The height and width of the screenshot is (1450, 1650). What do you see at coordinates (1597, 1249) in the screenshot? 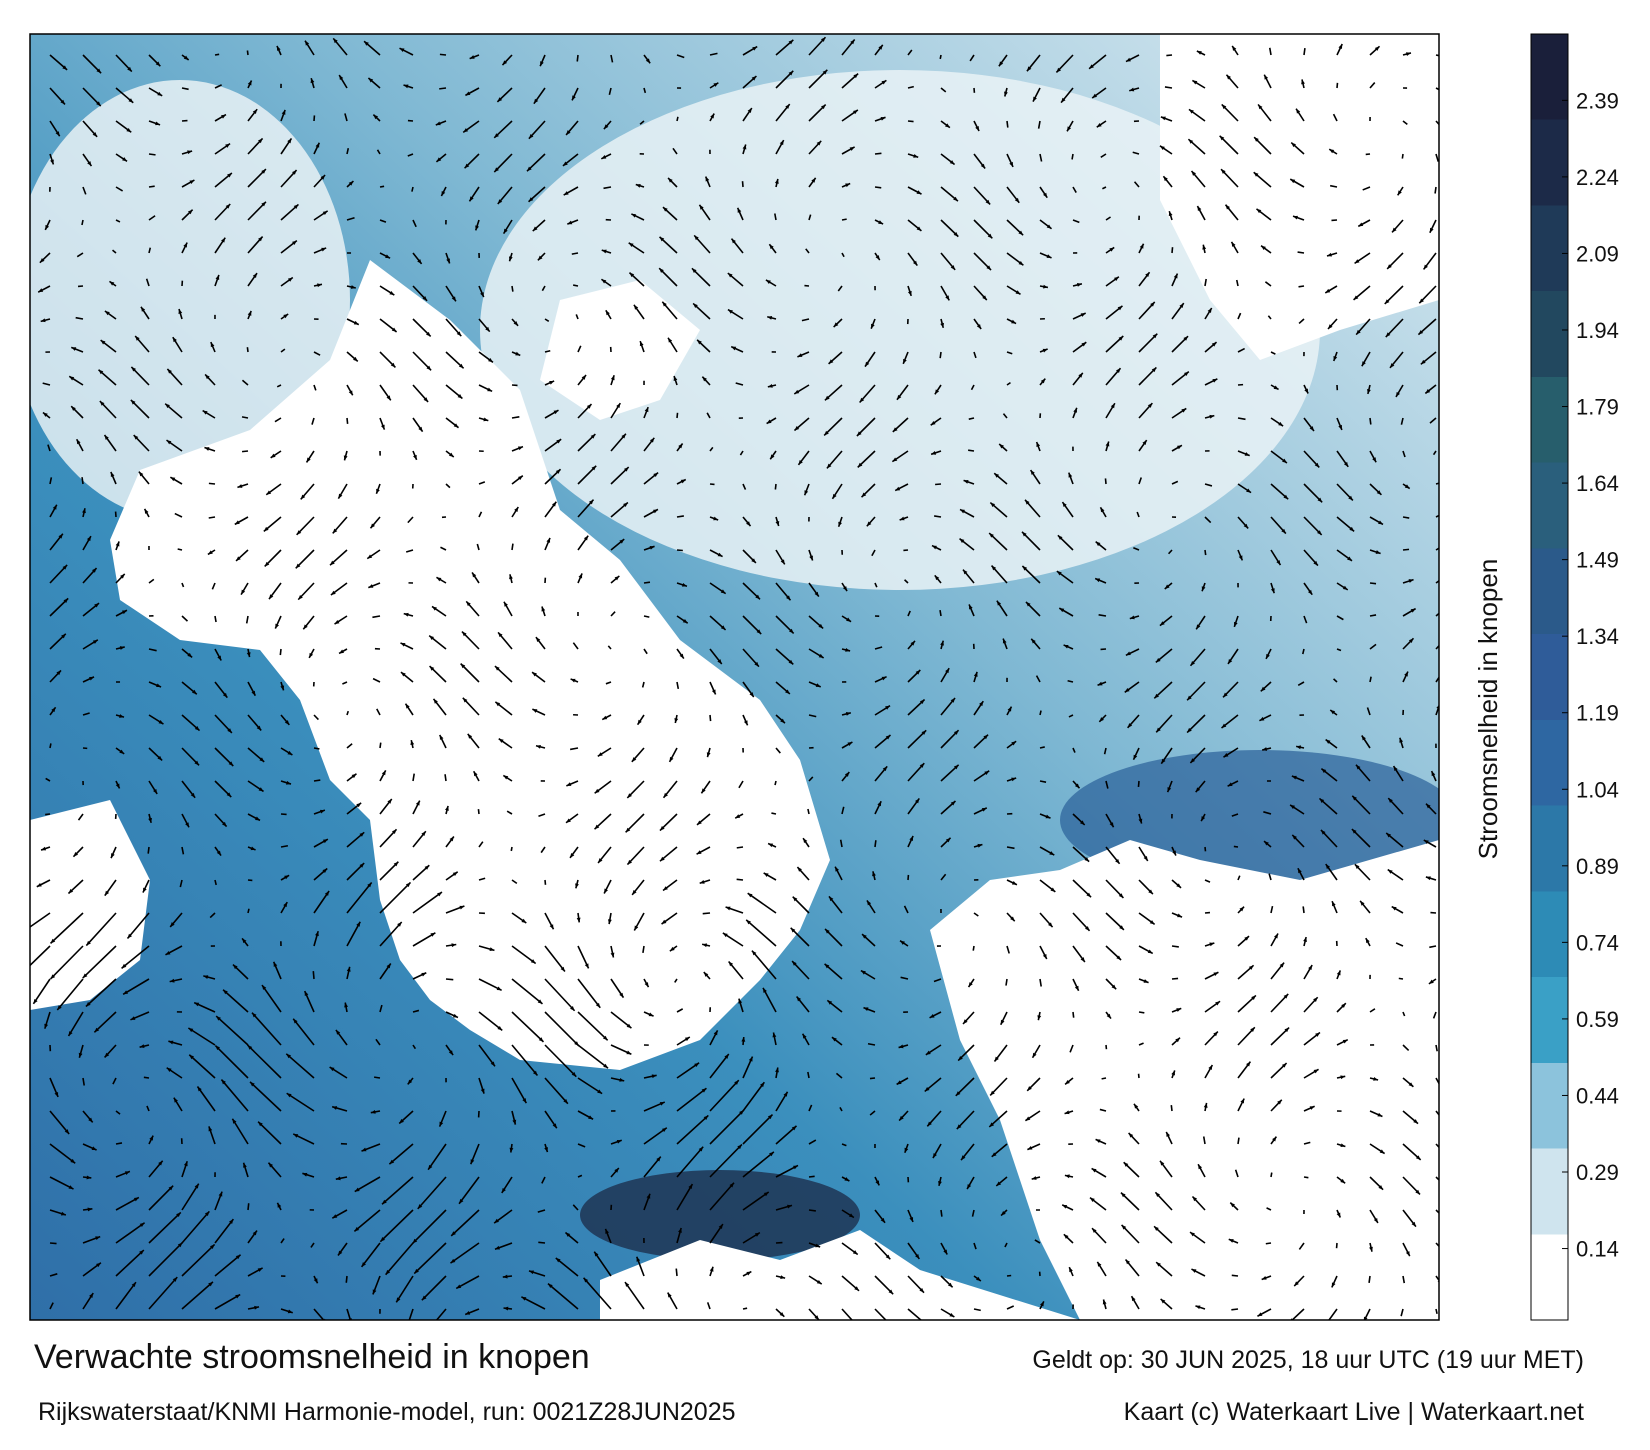
I see `colorbar-tick-label: 0.14` at bounding box center [1597, 1249].